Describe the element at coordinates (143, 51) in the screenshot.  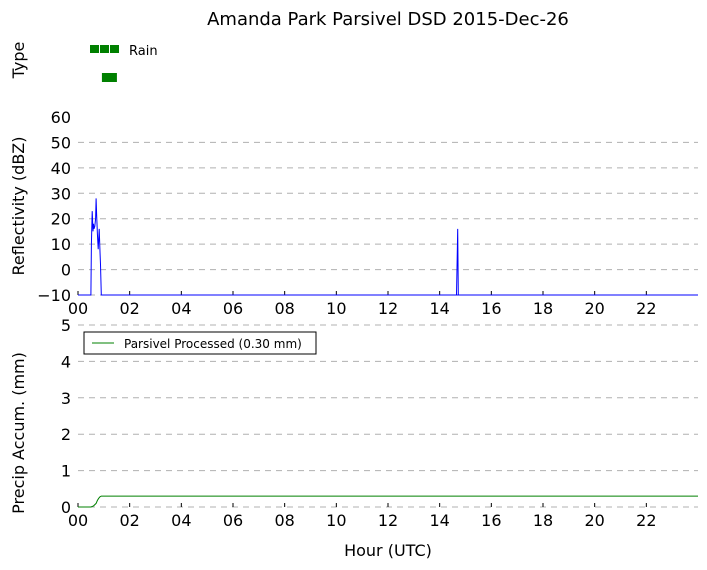
I see `type-legend-label: Rain` at that location.